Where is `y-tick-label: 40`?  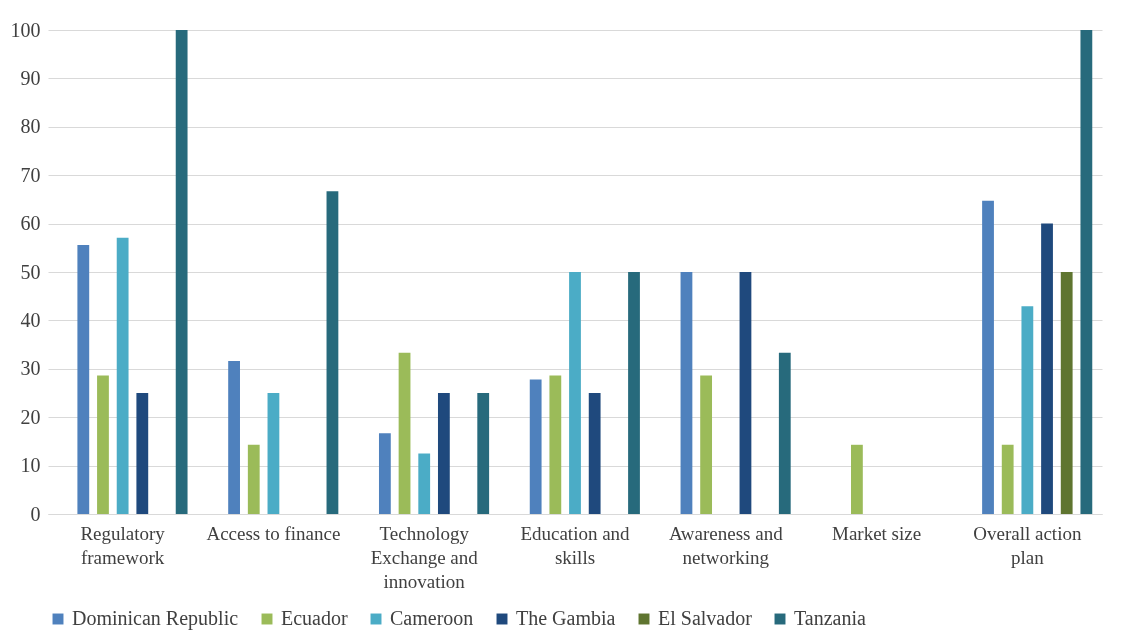
y-tick-label: 40 is located at coordinates (30, 319).